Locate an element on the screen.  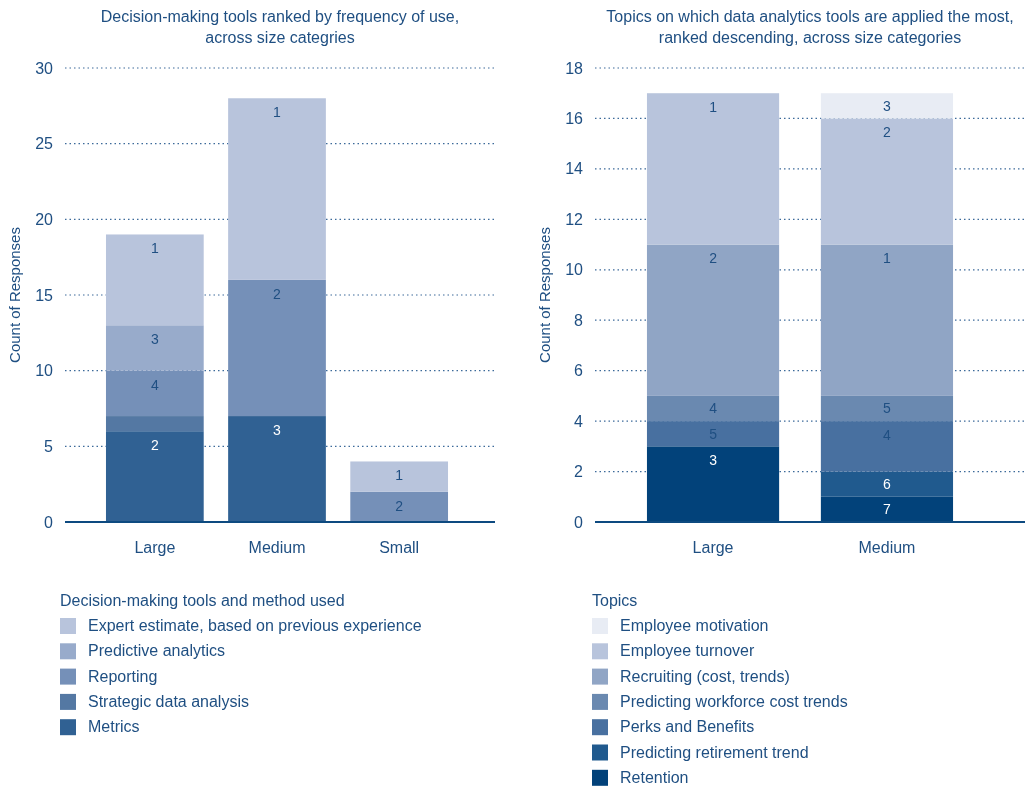
y-tick-label: 25 is located at coordinates (44, 144).